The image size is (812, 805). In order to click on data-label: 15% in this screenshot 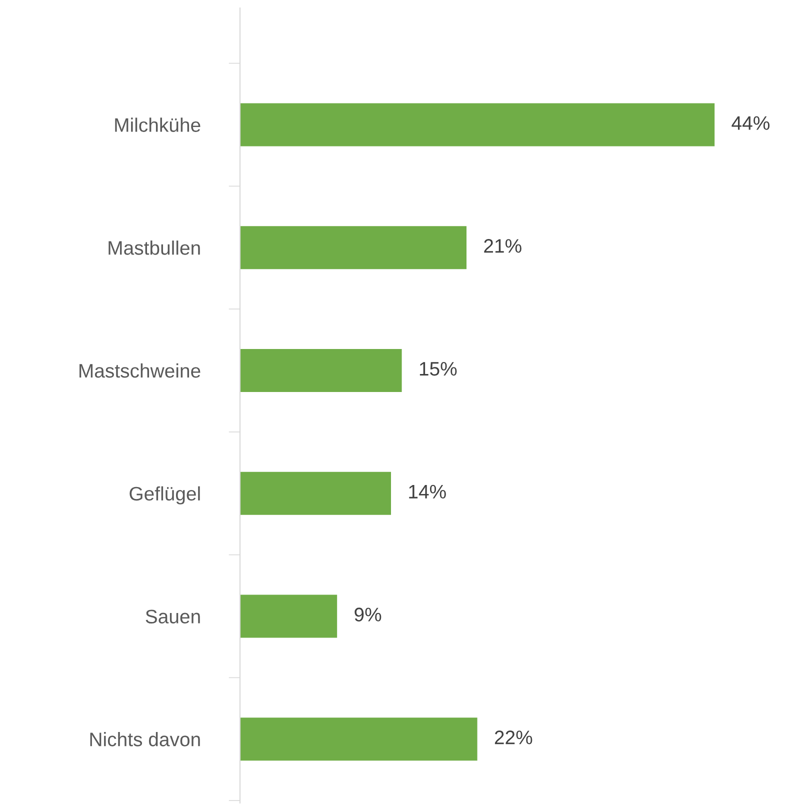, I will do `click(438, 369)`.